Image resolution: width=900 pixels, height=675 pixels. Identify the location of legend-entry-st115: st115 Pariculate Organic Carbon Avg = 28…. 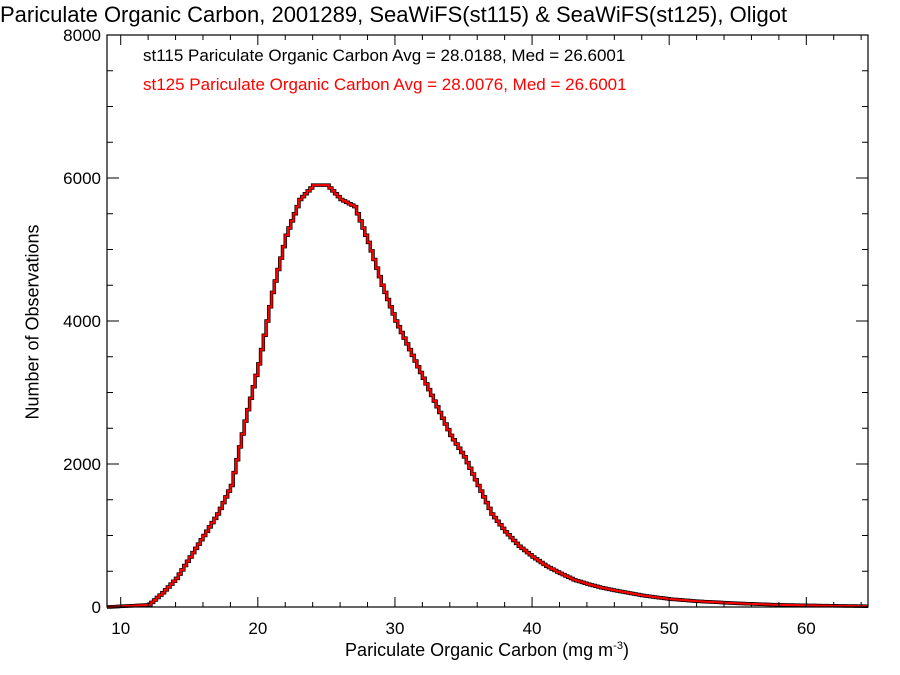
(384, 55).